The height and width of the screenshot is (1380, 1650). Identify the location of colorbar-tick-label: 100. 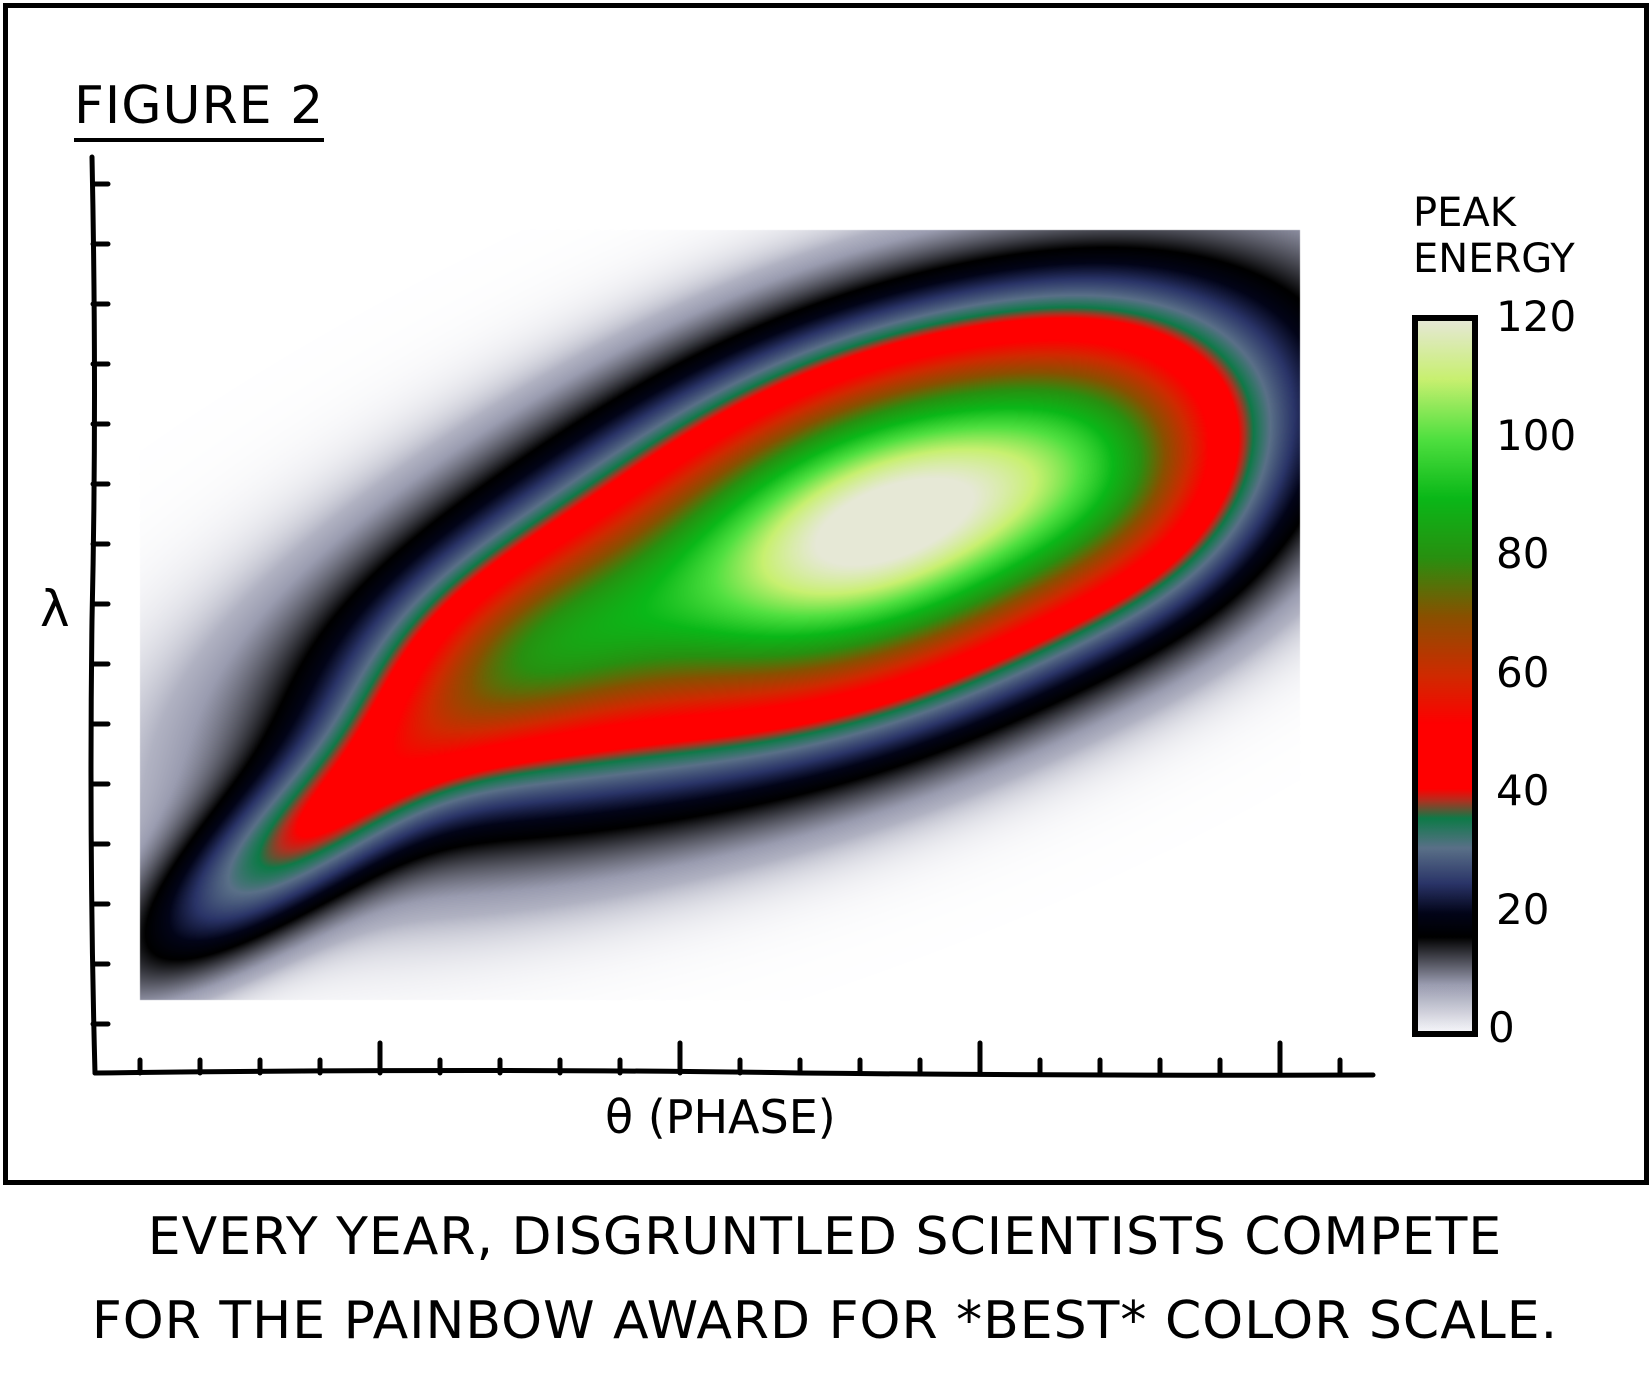
(1536, 435).